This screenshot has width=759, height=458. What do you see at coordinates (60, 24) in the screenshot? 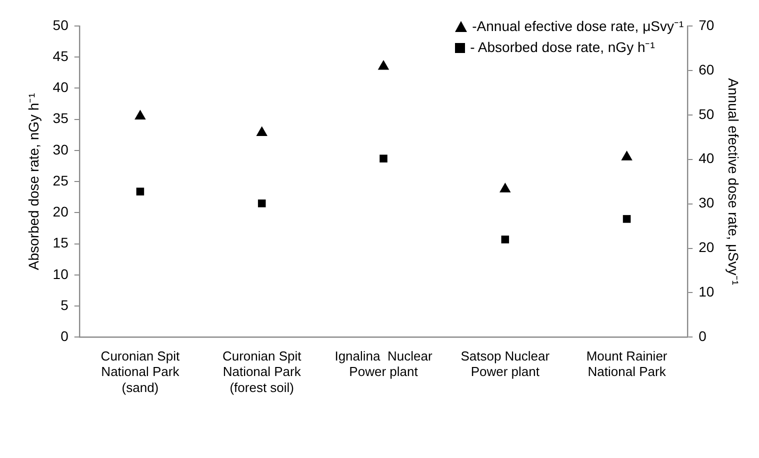
I see `y-tick-label: 50` at bounding box center [60, 24].